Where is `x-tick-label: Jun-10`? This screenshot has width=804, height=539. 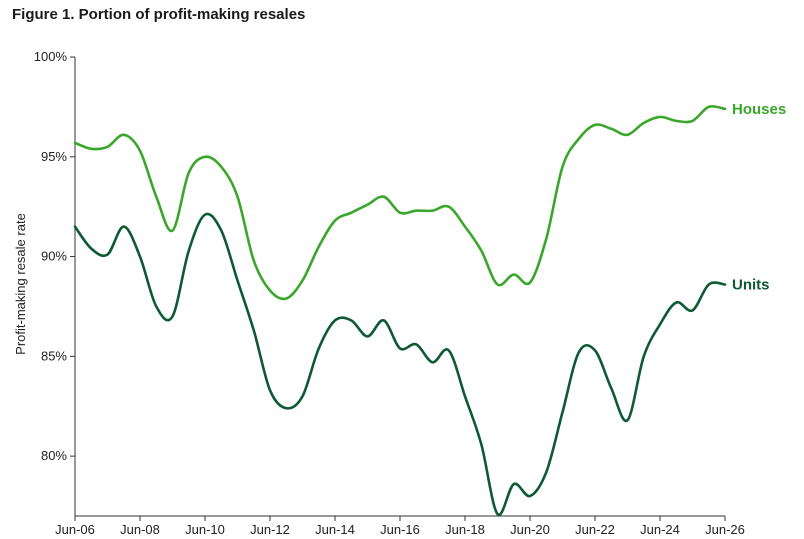 x-tick-label: Jun-10 is located at coordinates (205, 529).